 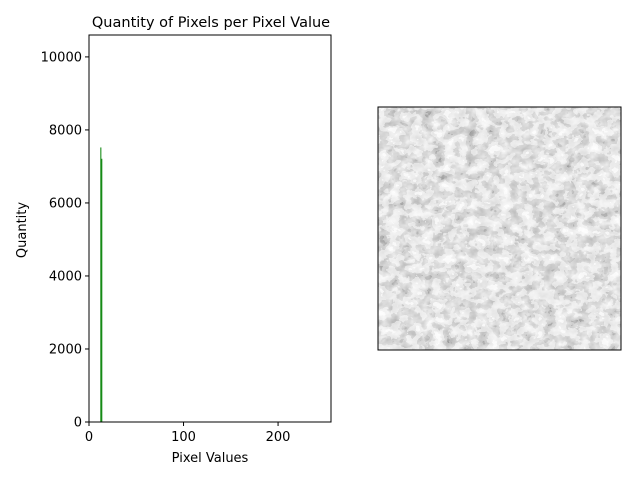 I want to click on y-tick-label: 10000, so click(x=61, y=57).